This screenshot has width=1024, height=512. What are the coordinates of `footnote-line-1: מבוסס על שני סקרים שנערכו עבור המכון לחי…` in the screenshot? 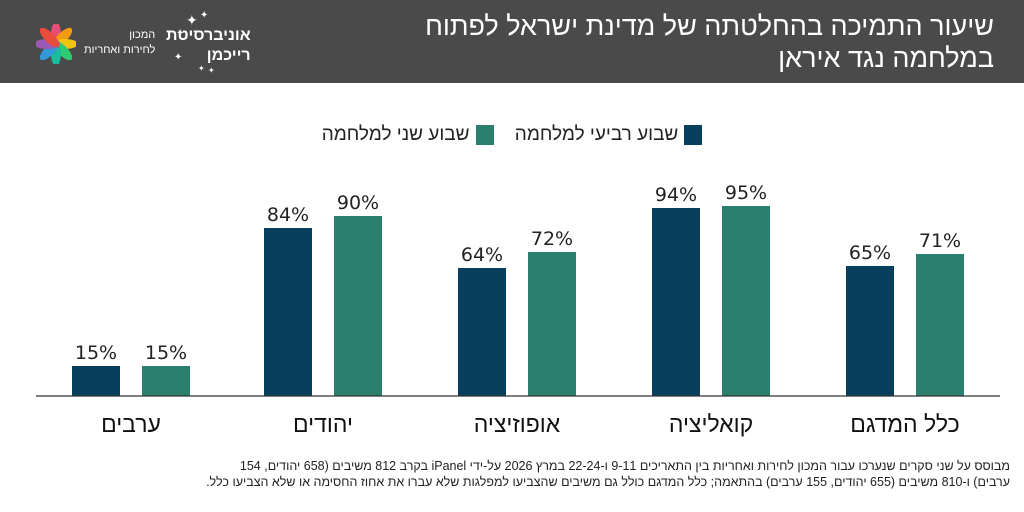 It's located at (624, 466).